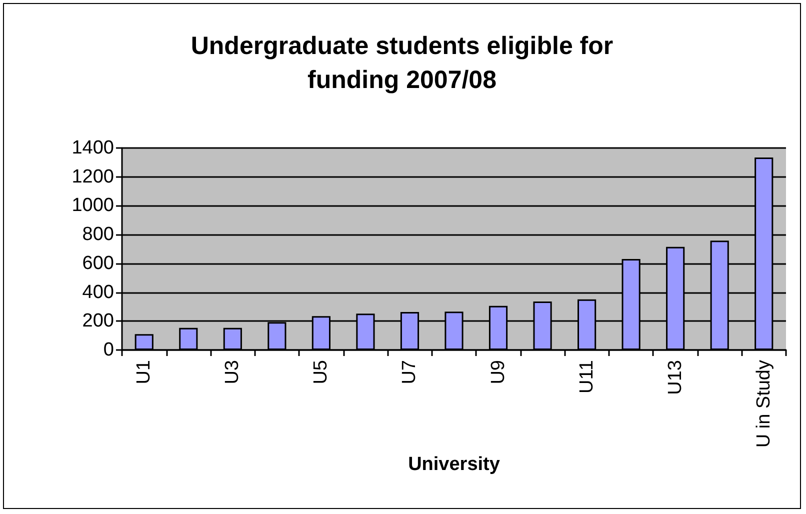  Describe the element at coordinates (93, 205) in the screenshot. I see `y-tick-label: 1000` at that location.